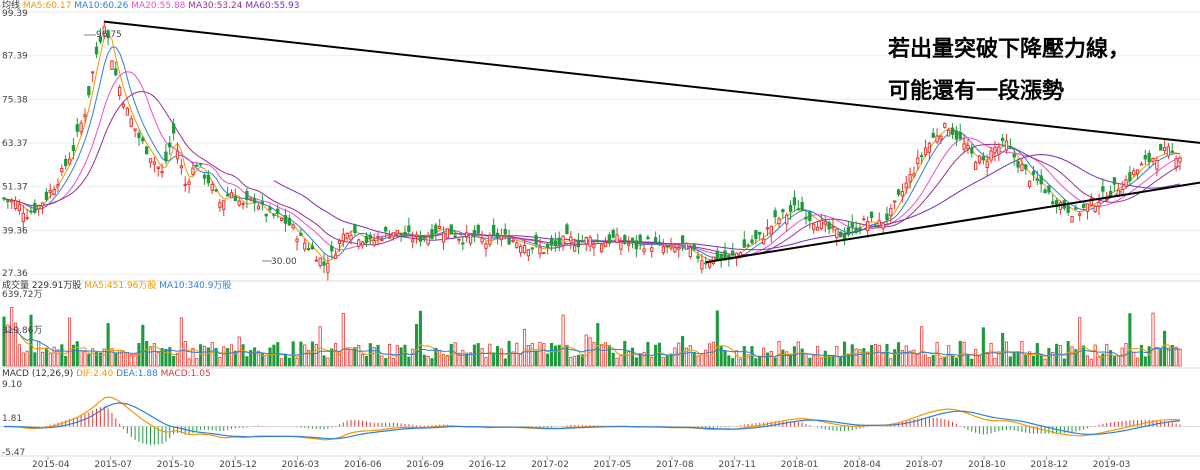  What do you see at coordinates (102, 6) in the screenshot?
I see `legend-item: MA10:60.26` at bounding box center [102, 6].